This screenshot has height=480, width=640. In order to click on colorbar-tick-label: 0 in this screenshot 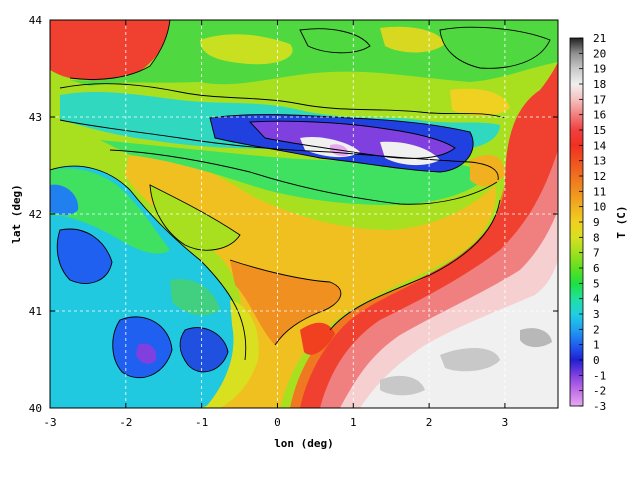, I will do `click(596, 360)`.